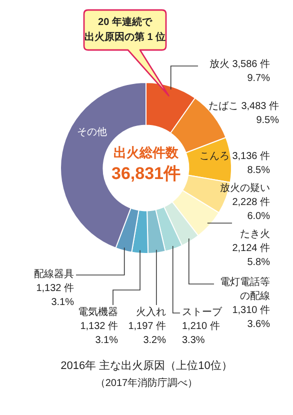  What do you see at coordinates (146, 383) in the screenshot?
I see `text: （2017年消防庁調べ）` at bounding box center [146, 383].